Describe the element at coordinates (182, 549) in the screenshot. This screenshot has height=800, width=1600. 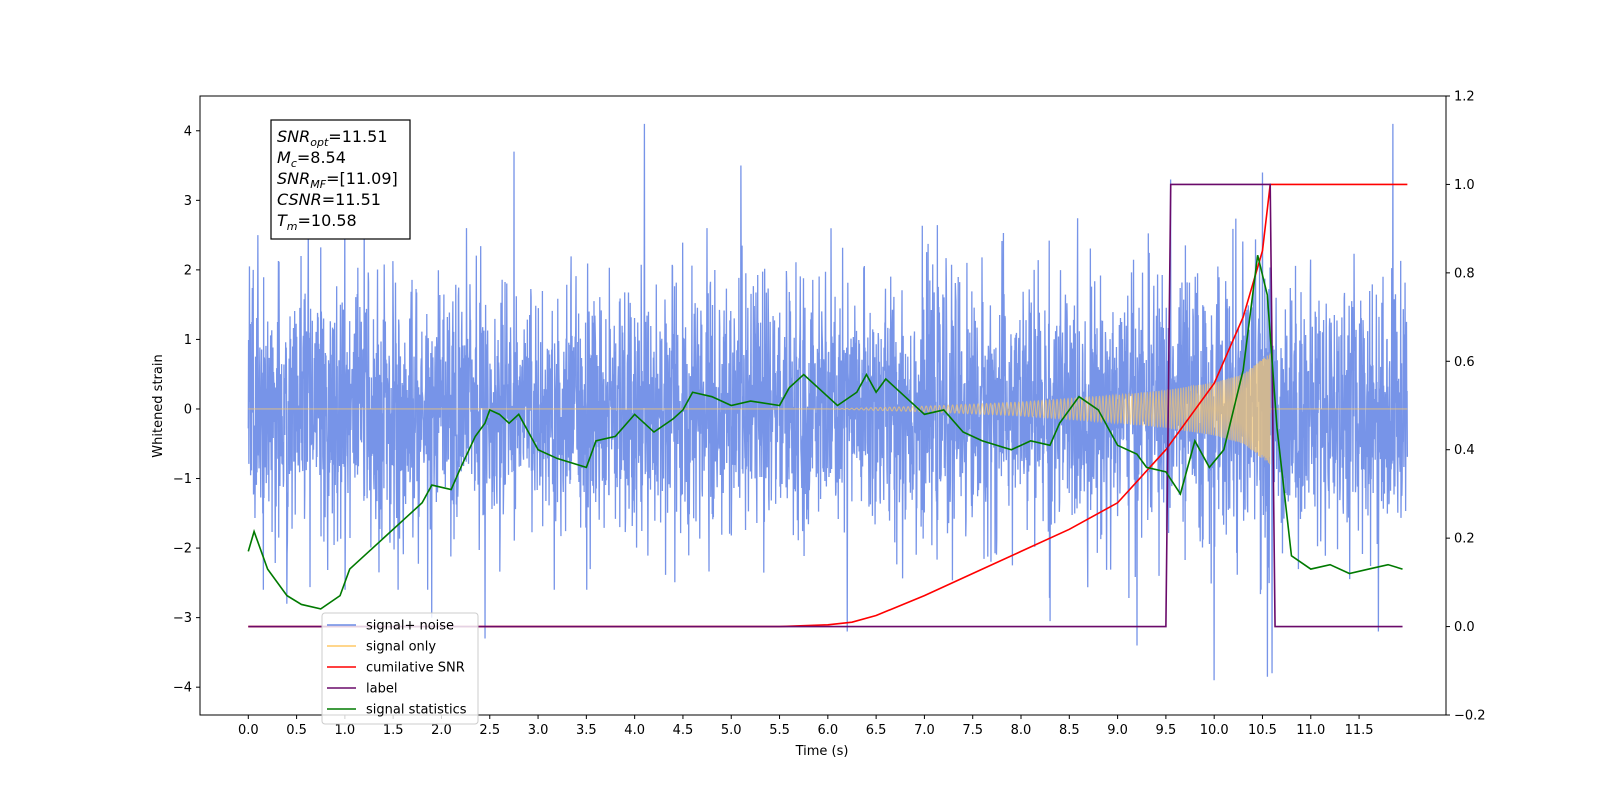
I see `y-left-tick-label: −2` at that location.